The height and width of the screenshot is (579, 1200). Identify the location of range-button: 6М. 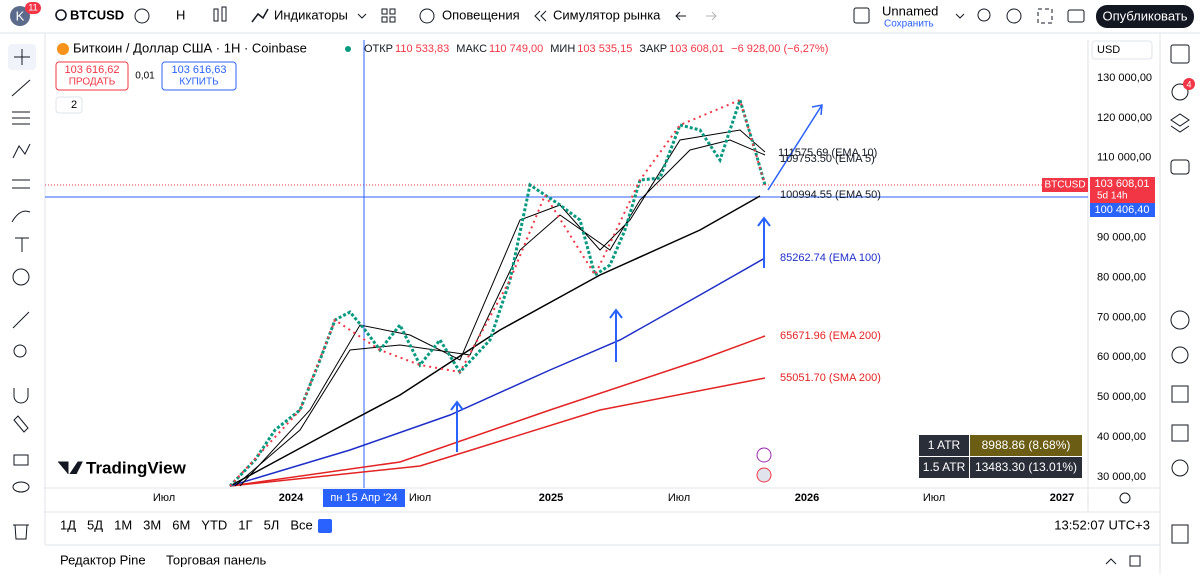
(181, 524).